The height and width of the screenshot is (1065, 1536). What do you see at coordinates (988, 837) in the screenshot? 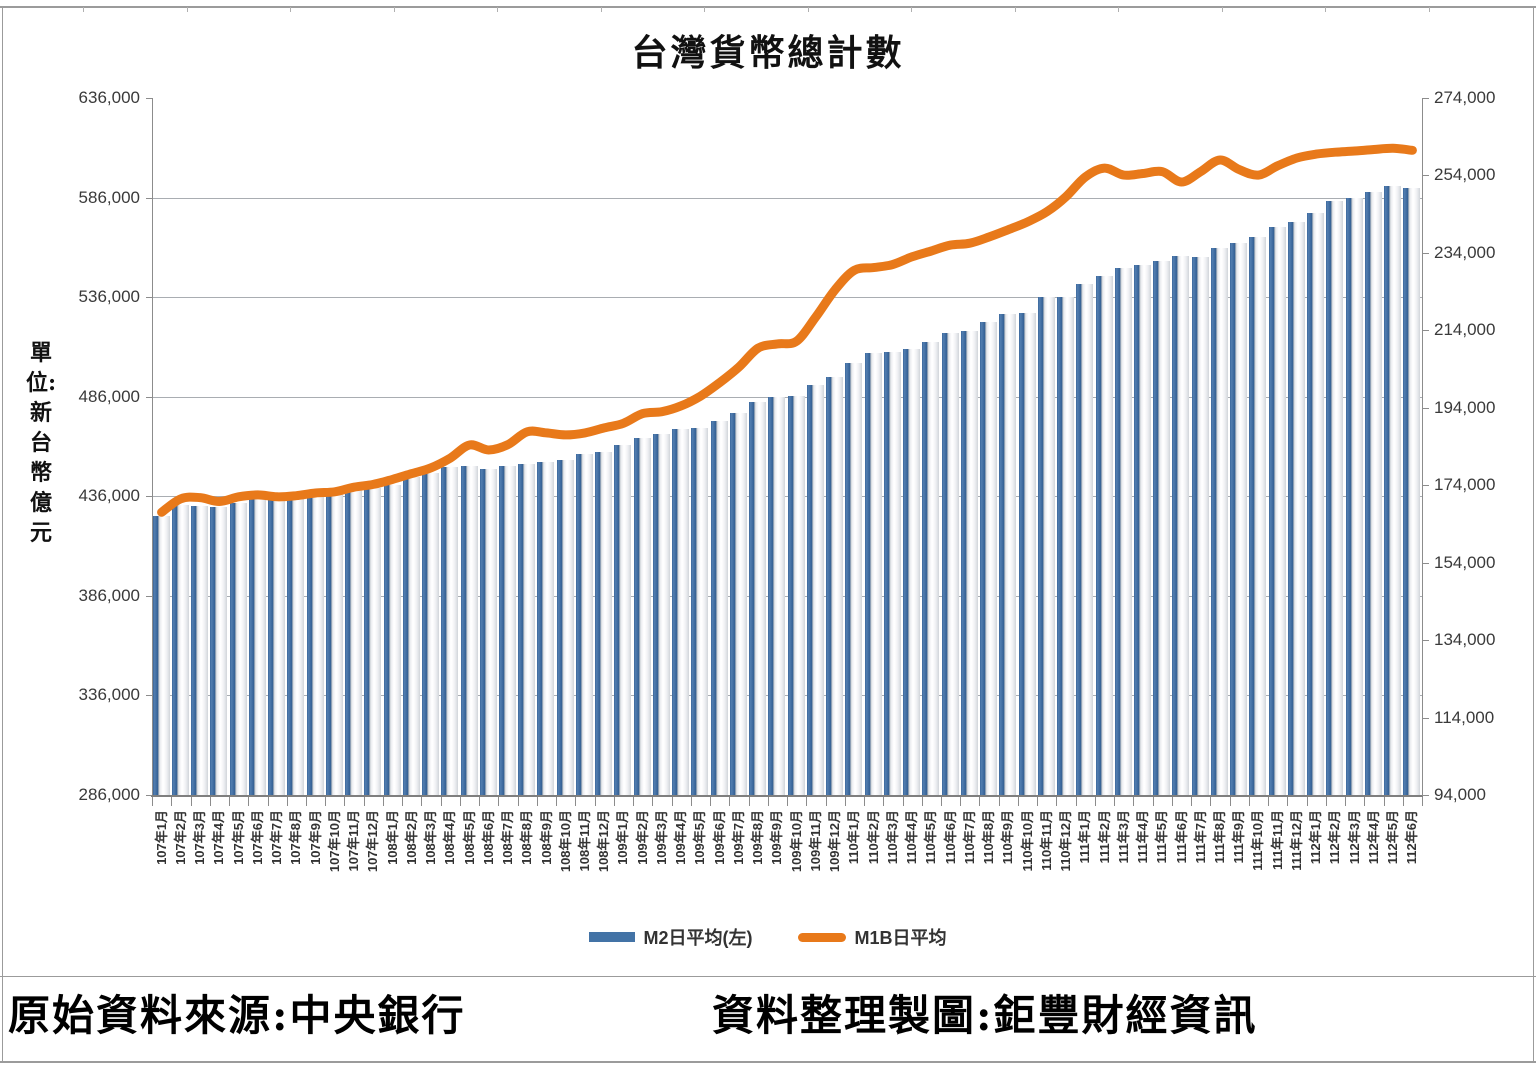
I see `x-tick-label-text: 110年8月` at bounding box center [988, 837].